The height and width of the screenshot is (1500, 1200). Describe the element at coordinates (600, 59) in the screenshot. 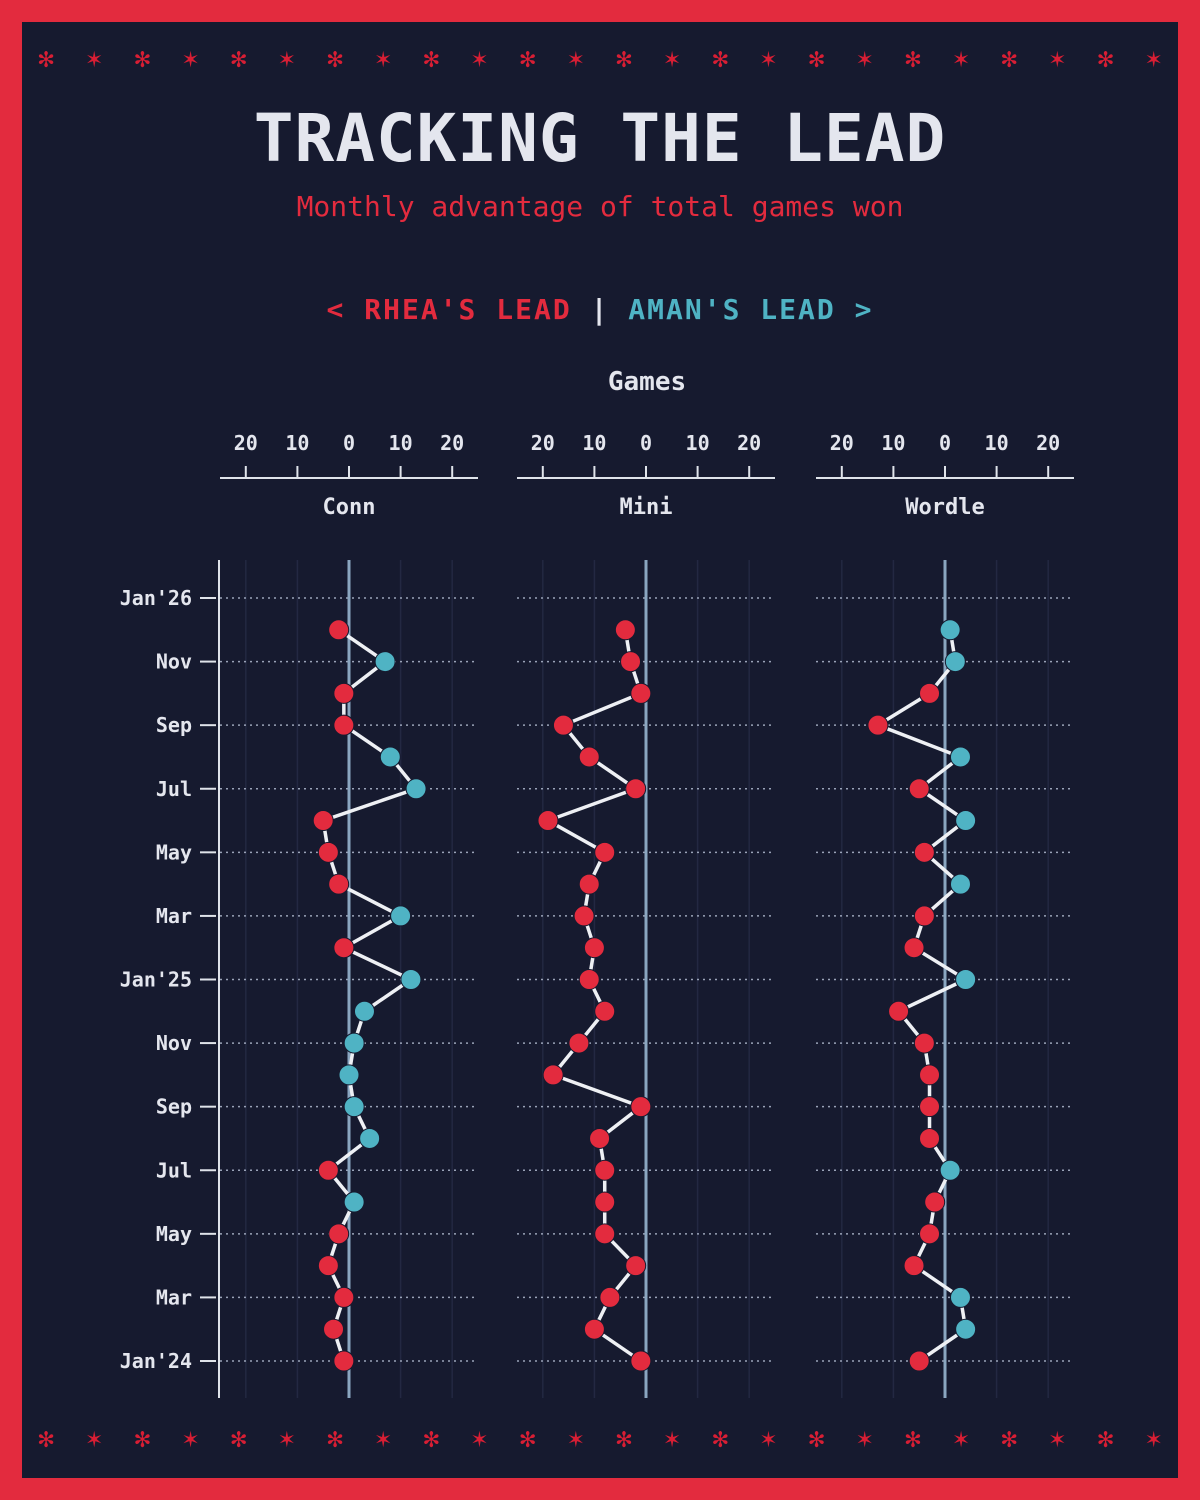

I see `decorative-stars-top: ✻ ✶ ✻ ✶ ✻ ✶ ✻ ✶ ✻ ✶ ✻ ✶ ✻ ✶ ✻ ✶ ✻ ✶ ✻ ✶ ✻ ✶ ✻ ✶` at that location.